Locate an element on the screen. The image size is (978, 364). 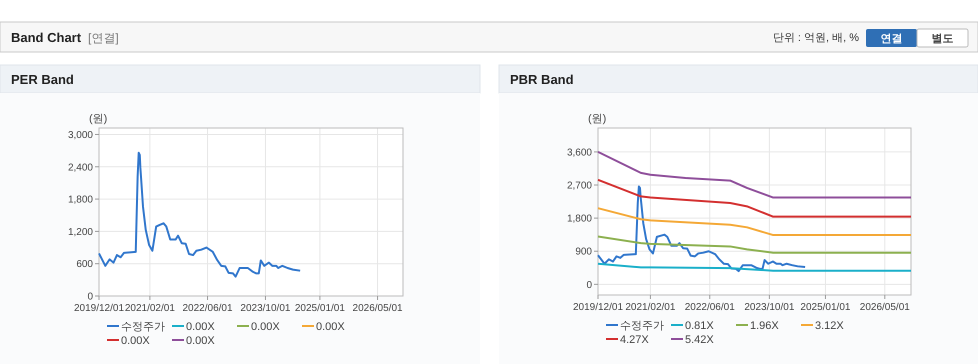
legend-label: 1.96X is located at coordinates (765, 326).